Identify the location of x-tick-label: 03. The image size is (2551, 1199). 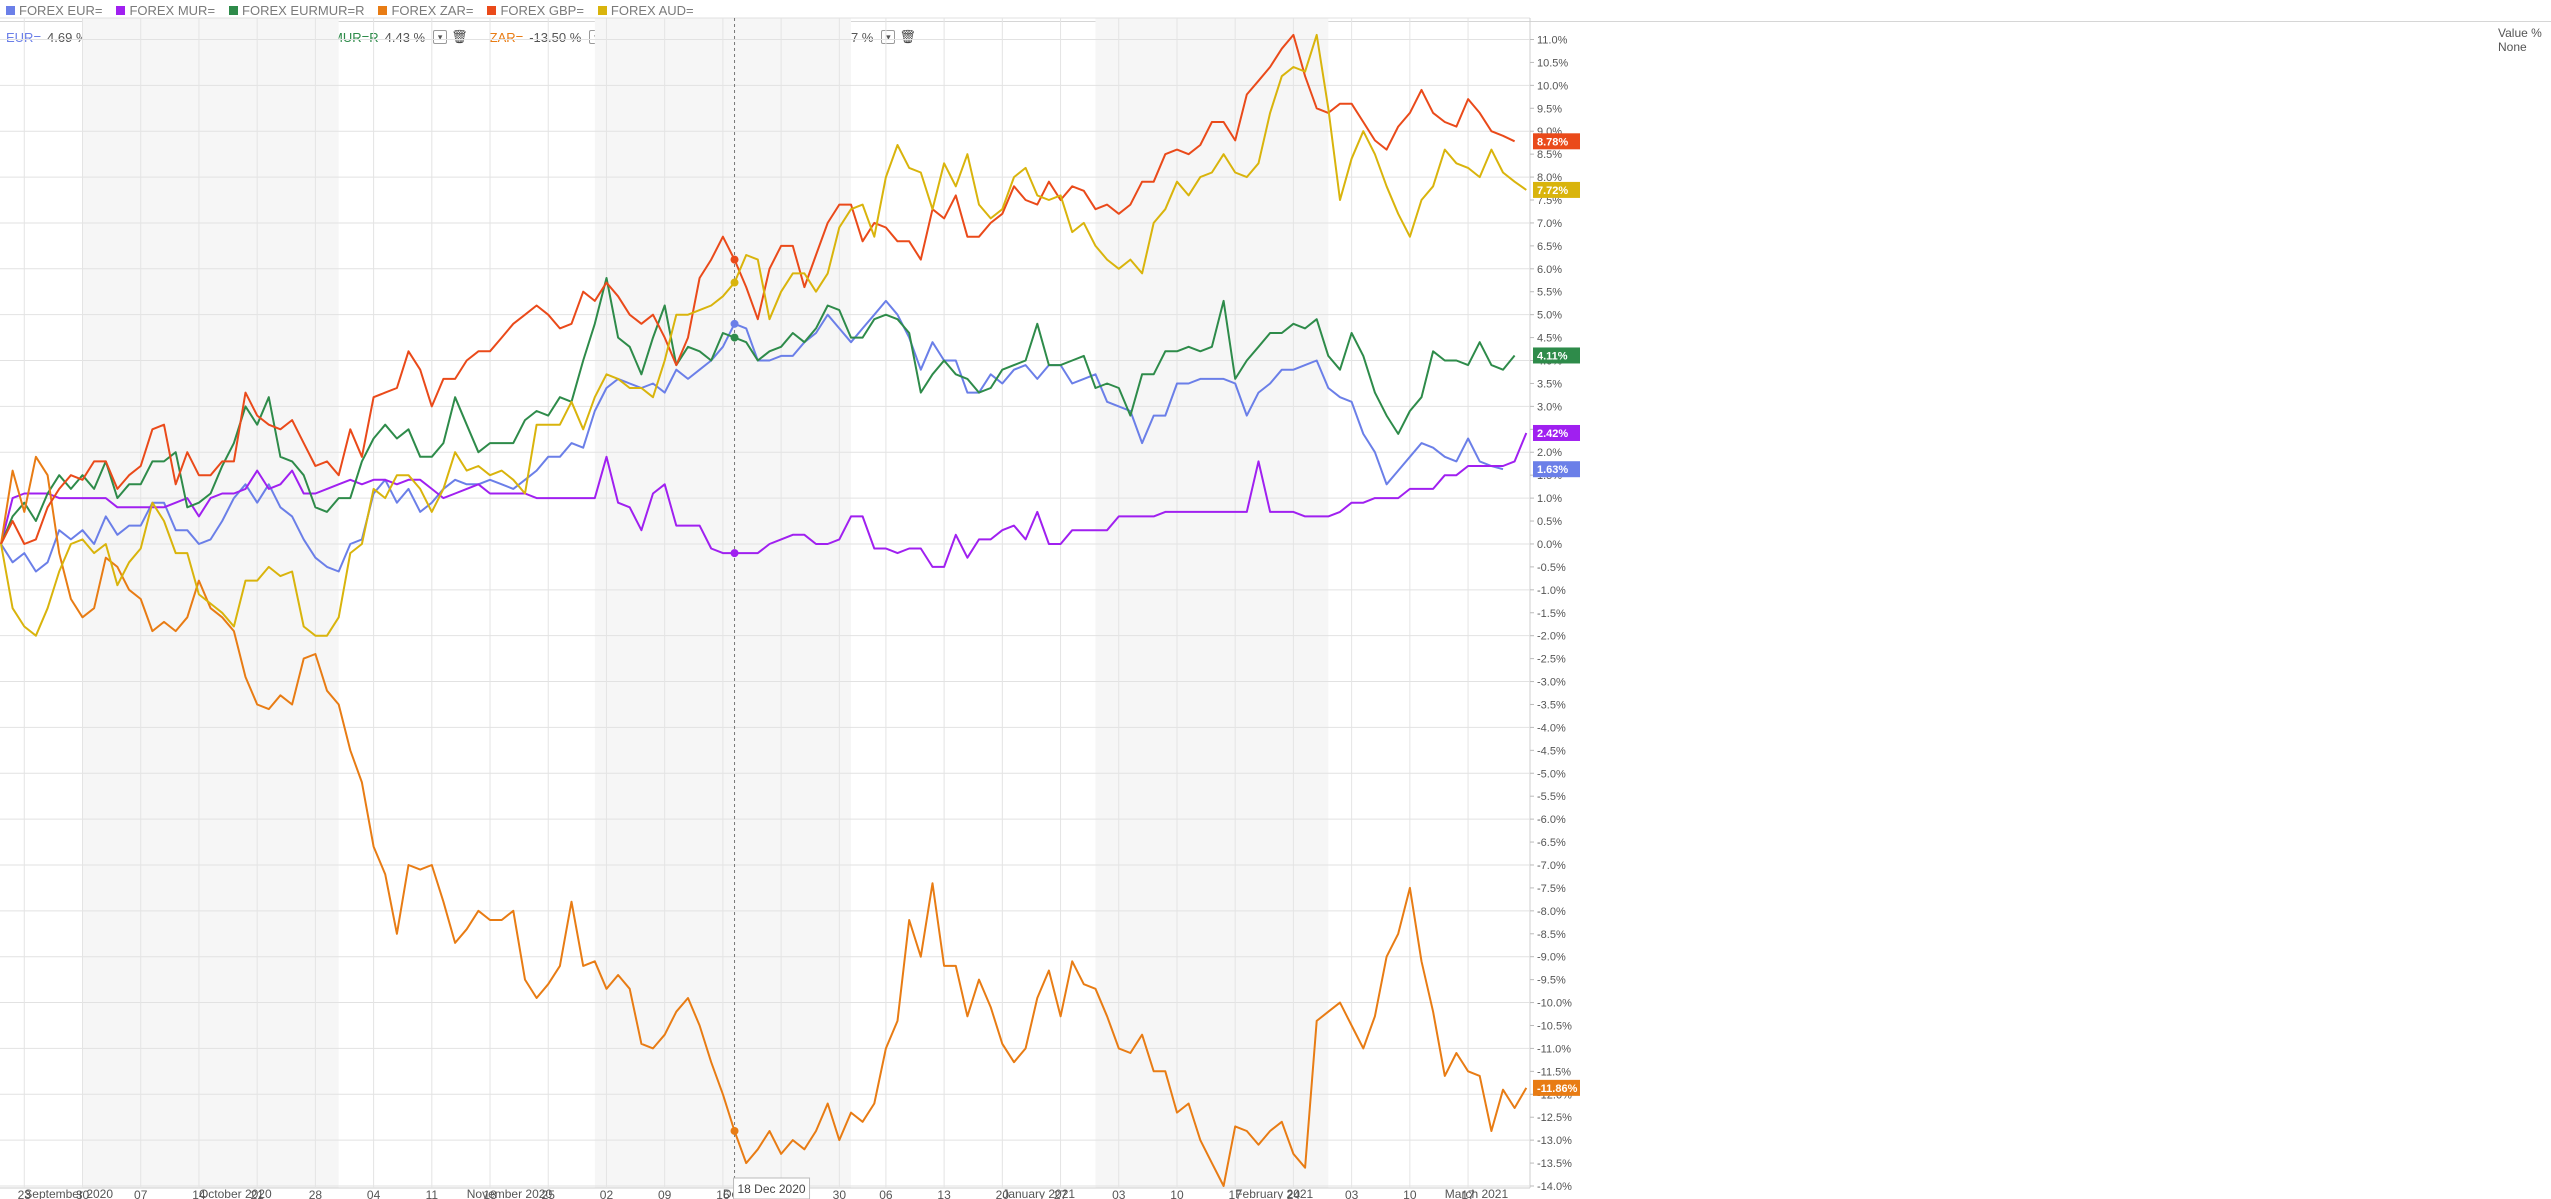
(1119, 1193).